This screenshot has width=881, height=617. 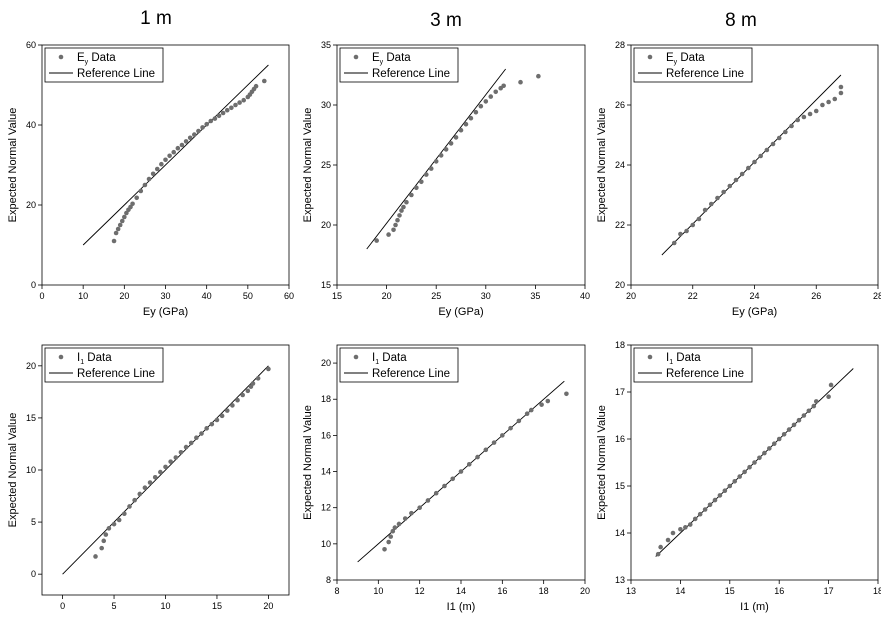 I want to click on y-tick-label: 13, so click(x=620, y=580).